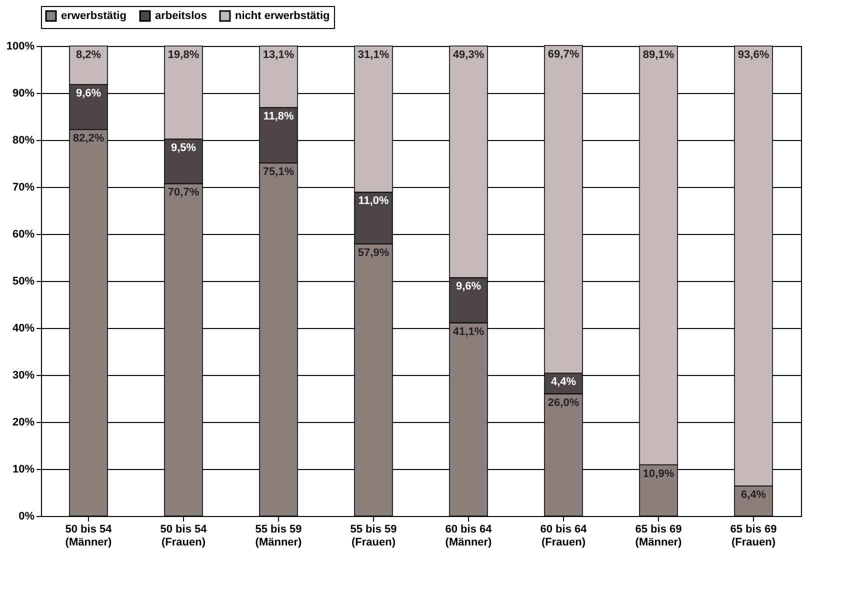  What do you see at coordinates (754, 55) in the screenshot?
I see `data-label: 93,6%` at bounding box center [754, 55].